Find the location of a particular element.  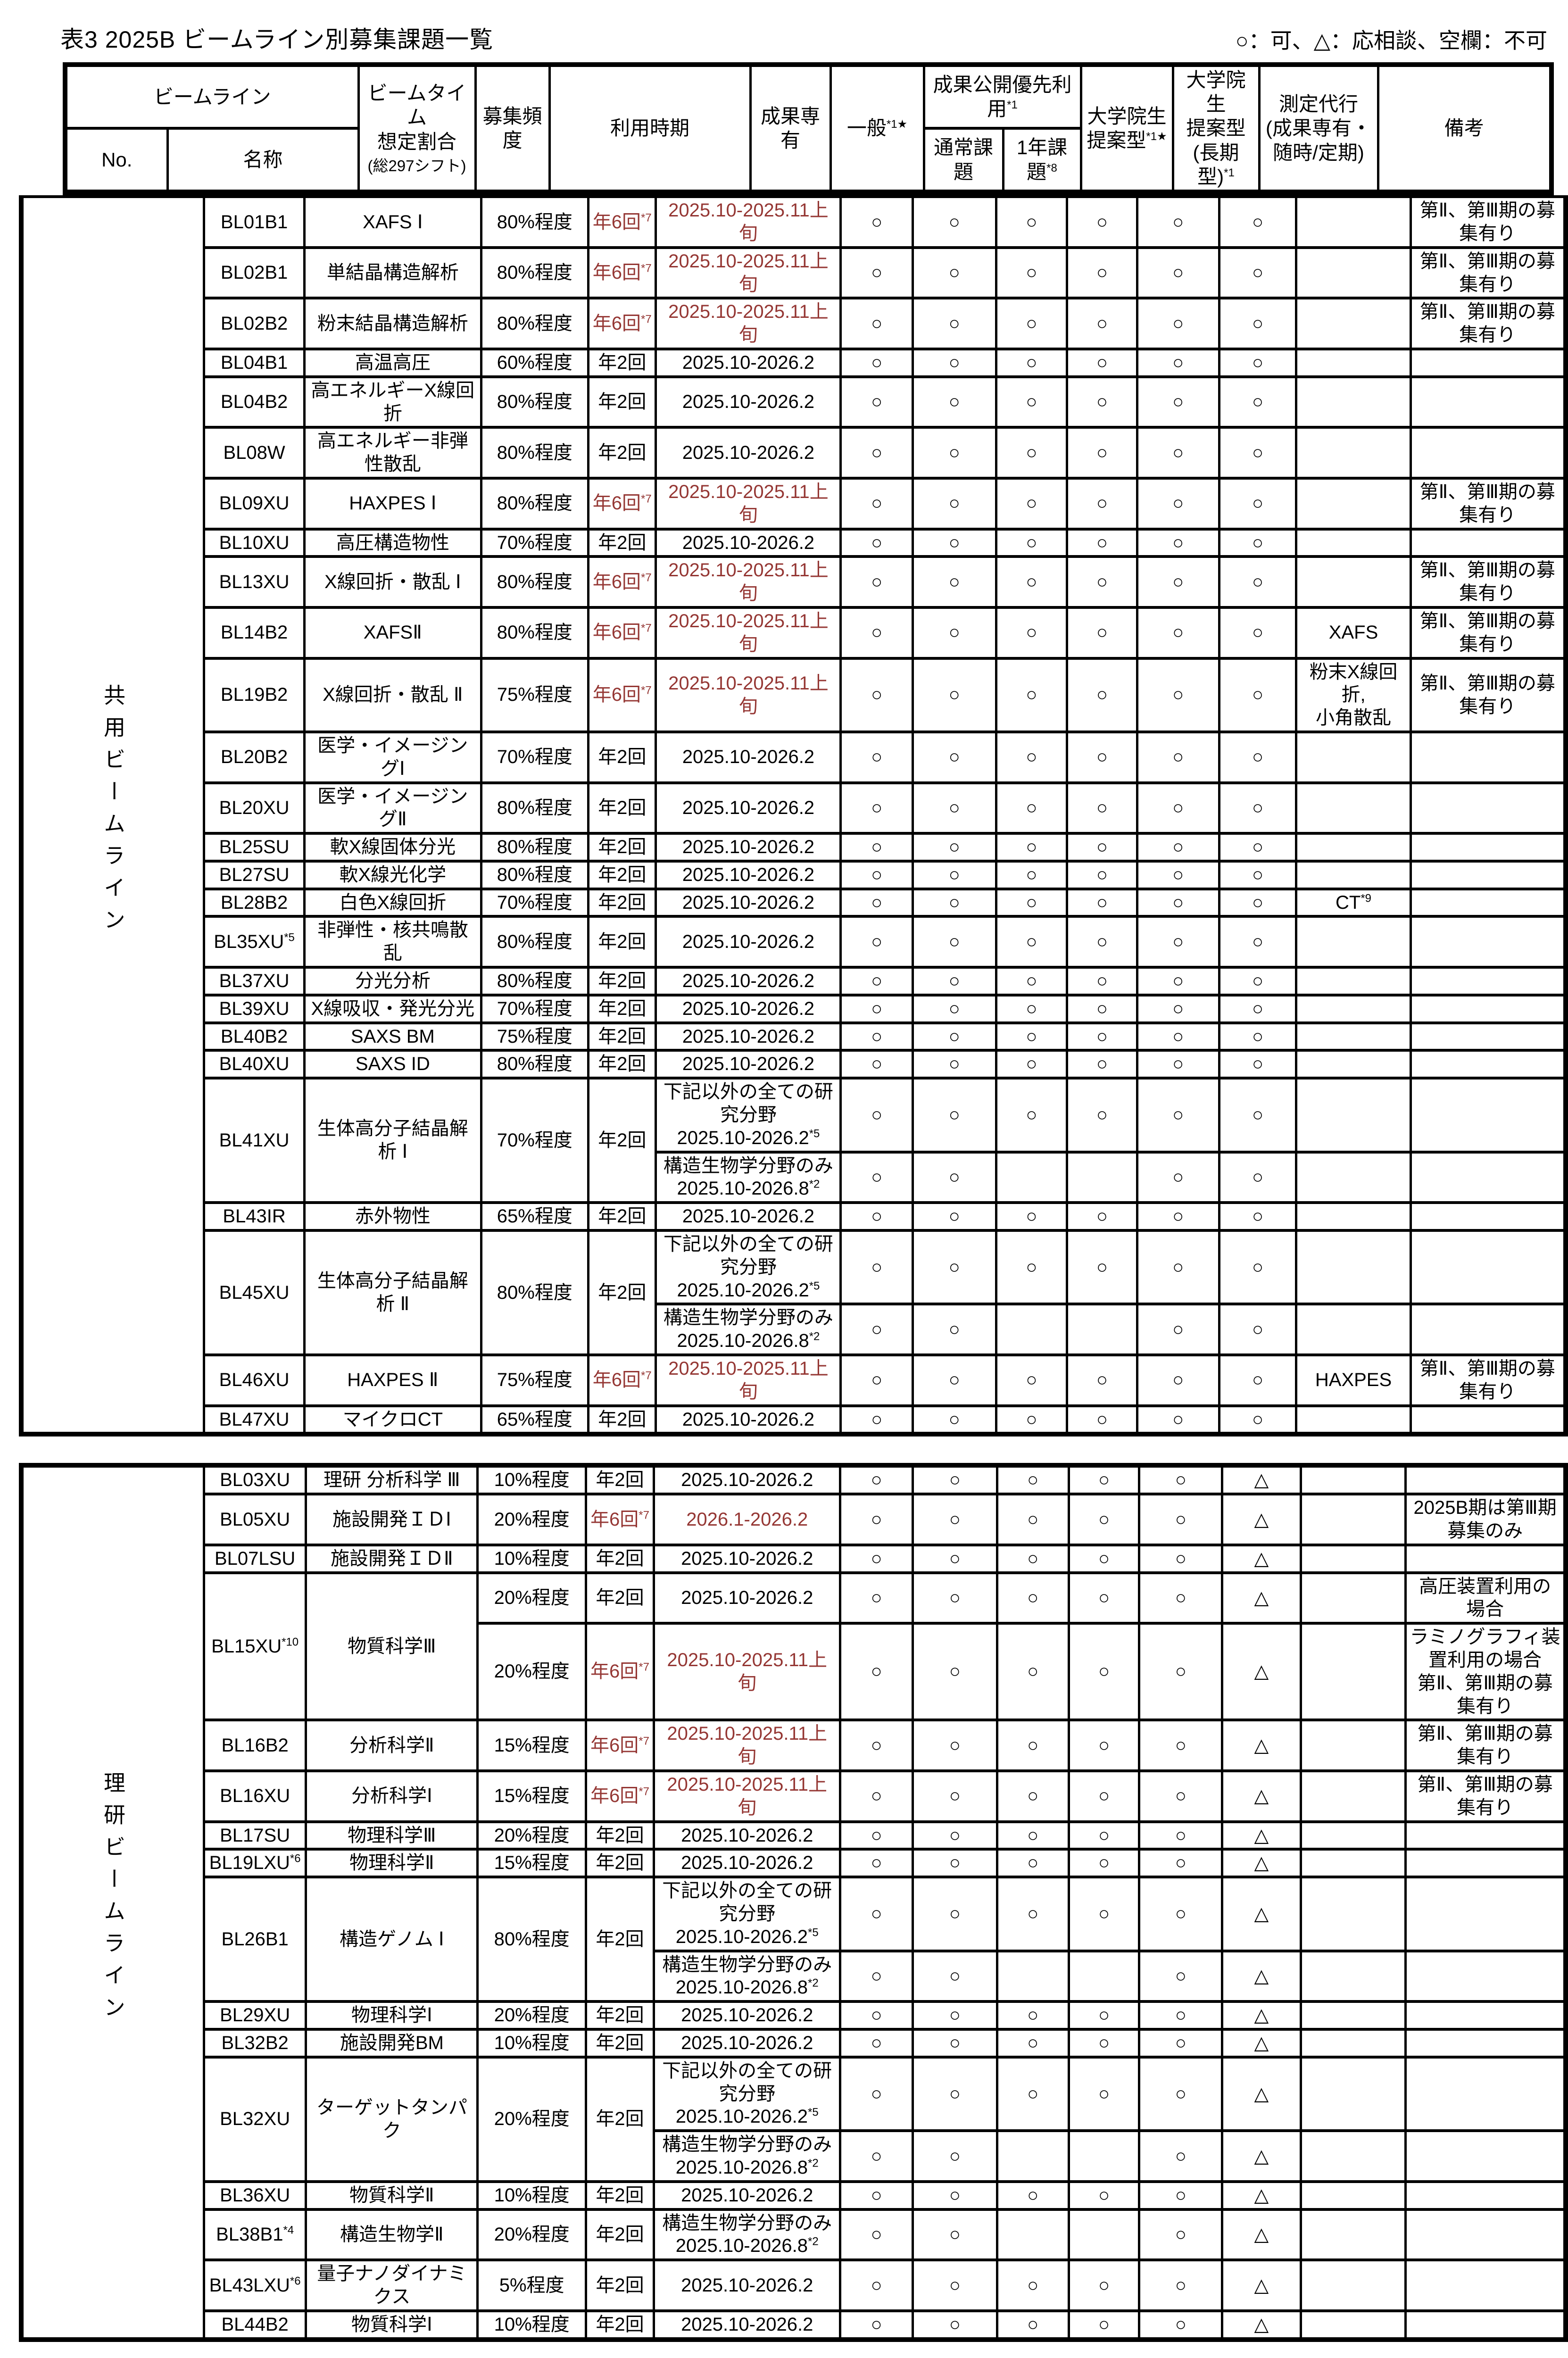

cell-beamline-name: 物理科学Ⅰ is located at coordinates (392, 2016).